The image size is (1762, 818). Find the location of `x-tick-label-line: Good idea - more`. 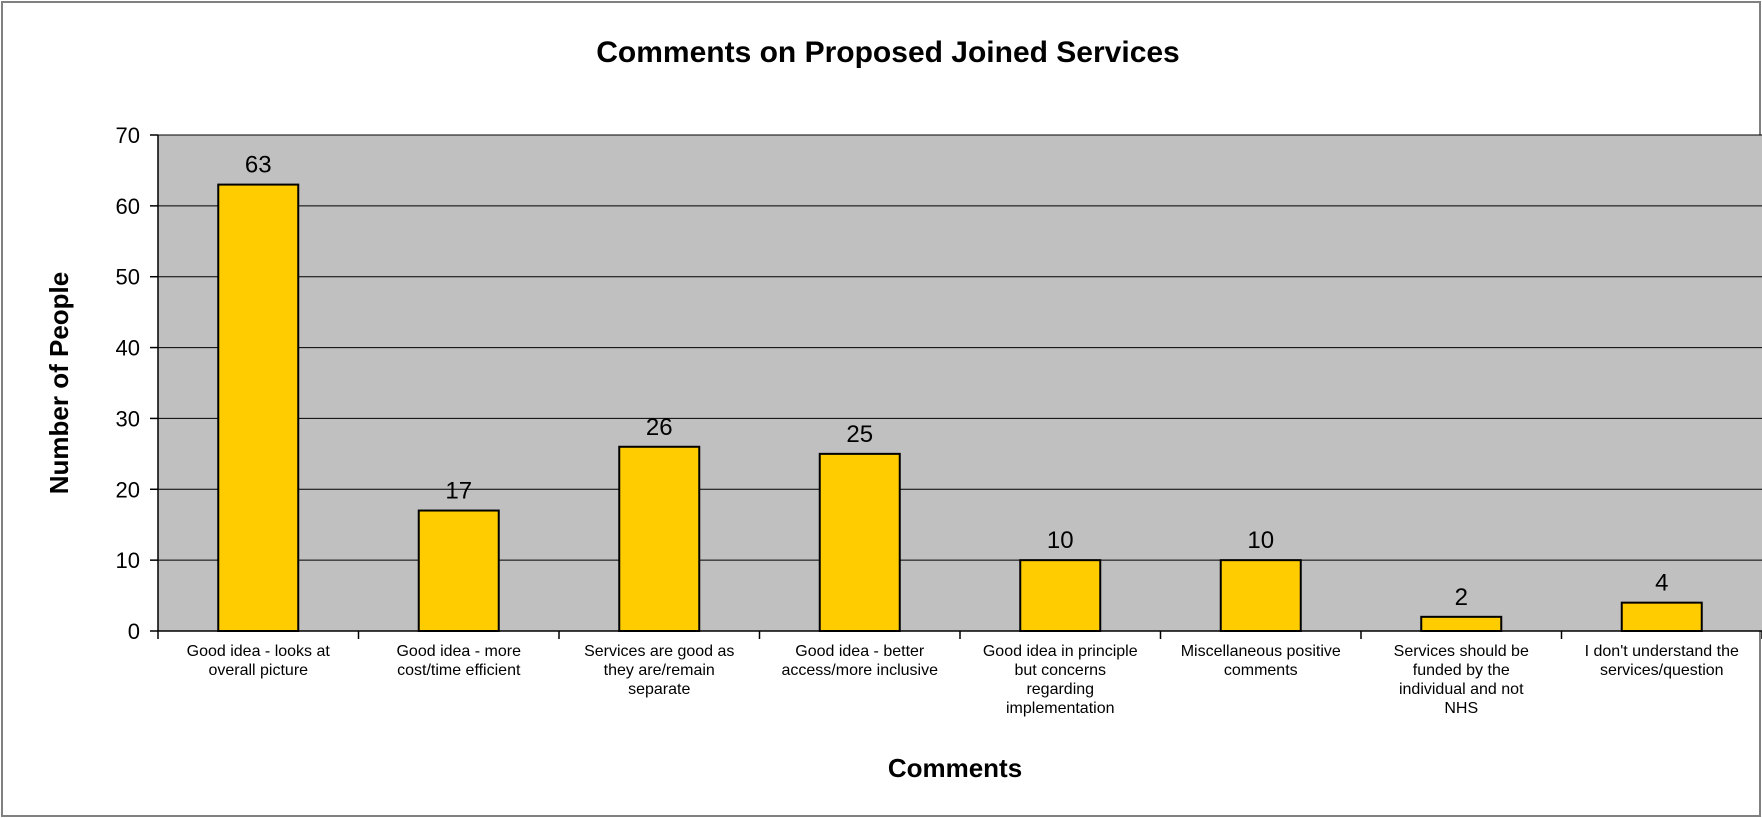

x-tick-label-line: Good idea - more is located at coordinates (458, 651).